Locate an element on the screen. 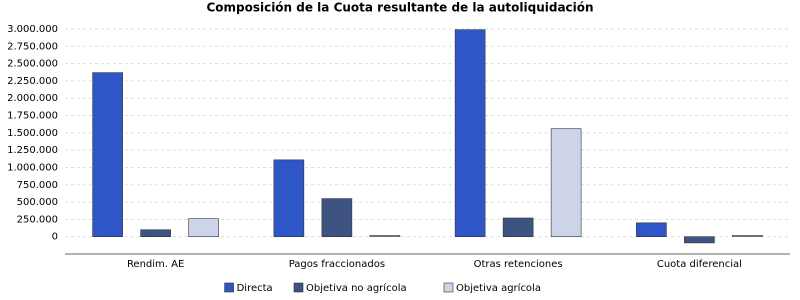 This screenshot has height=300, width=800. y-tick-label: 250.000 is located at coordinates (37, 219).